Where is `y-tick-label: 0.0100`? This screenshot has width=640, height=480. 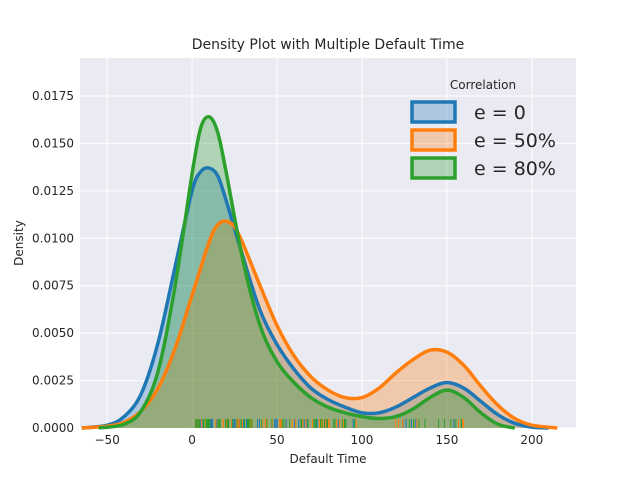 y-tick-label: 0.0100 is located at coordinates (53, 238).